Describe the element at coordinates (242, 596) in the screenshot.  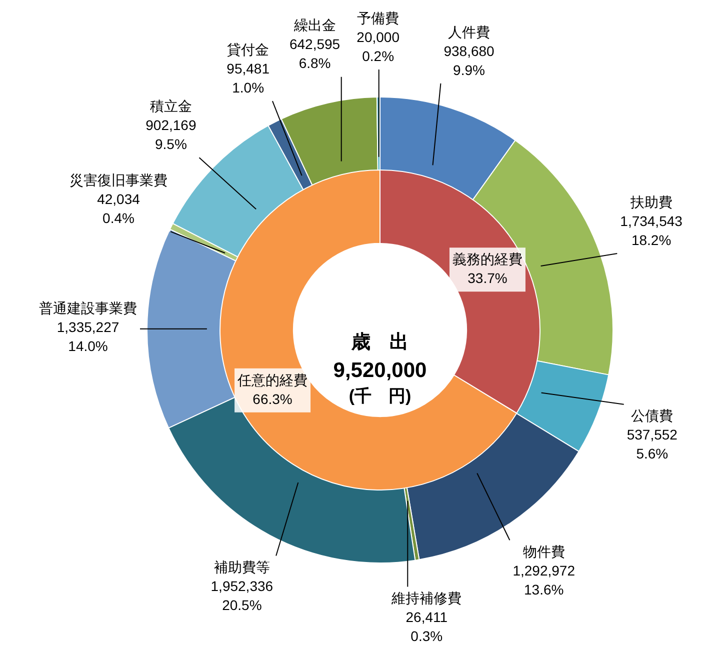
I see `data-label: 1,952,336 20.5%` at that location.